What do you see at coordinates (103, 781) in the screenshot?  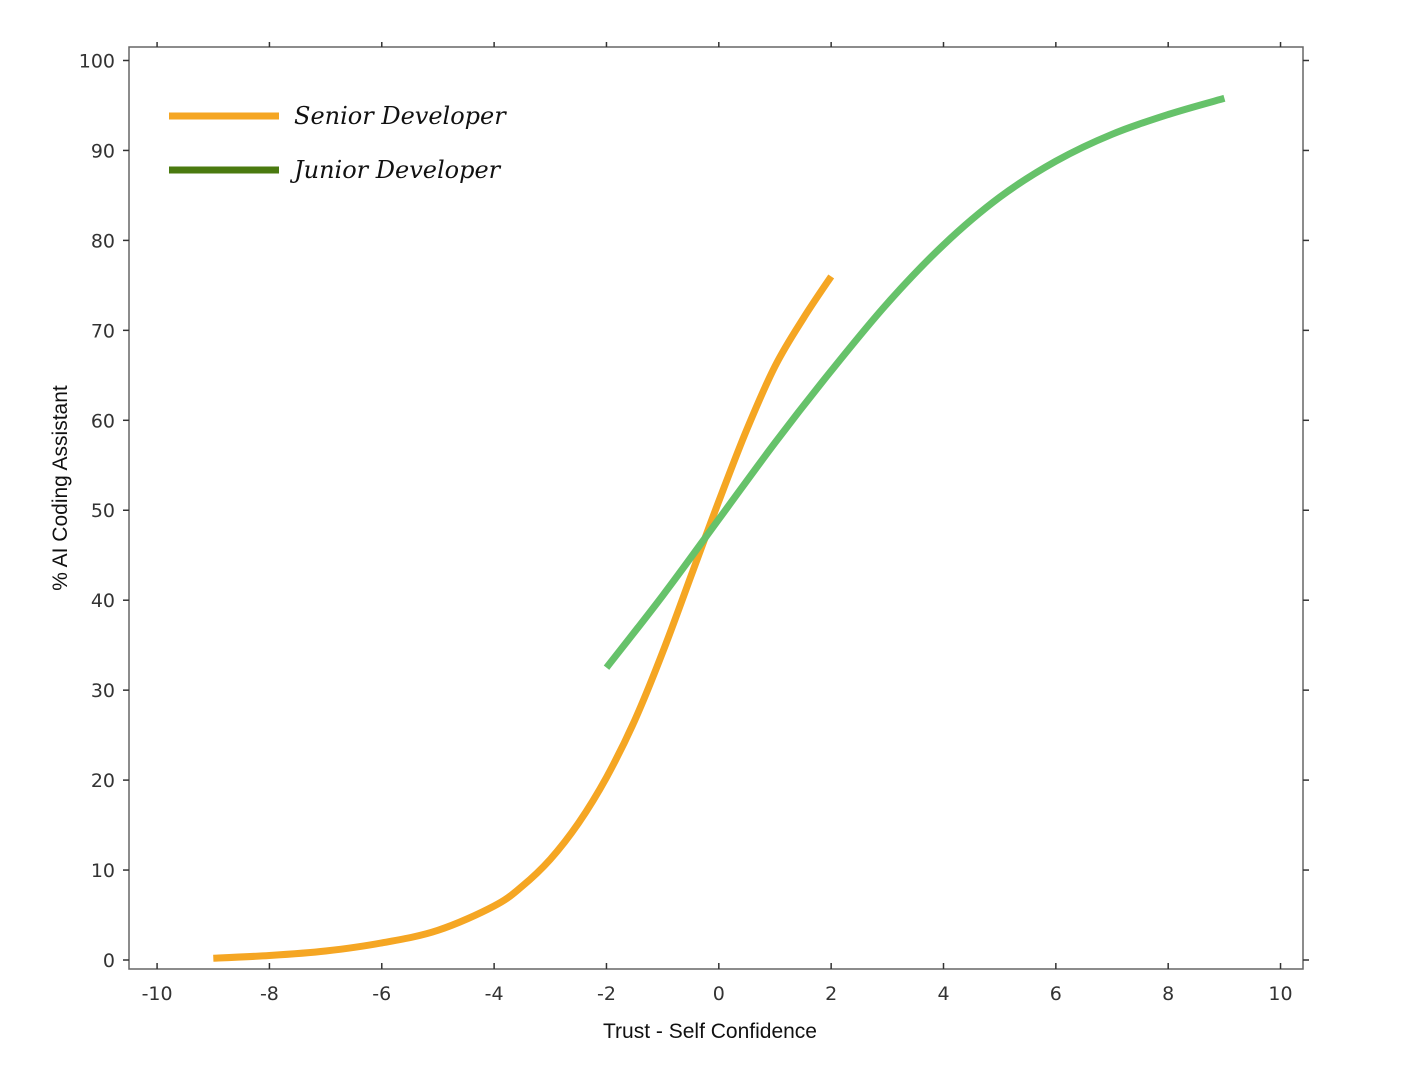 I see `y-tick-label: 20` at bounding box center [103, 781].